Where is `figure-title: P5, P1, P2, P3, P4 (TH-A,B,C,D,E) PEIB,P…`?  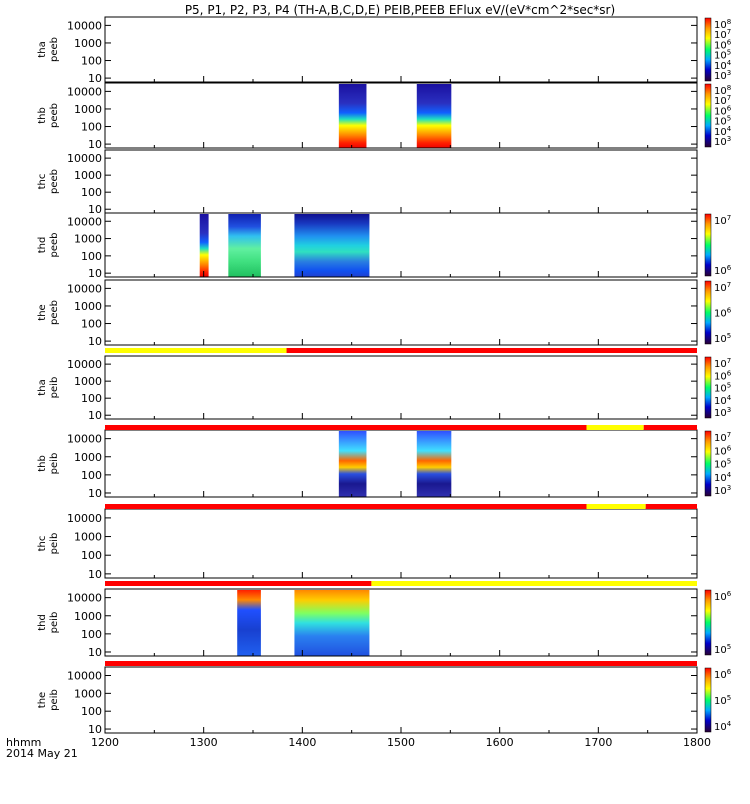
figure-title: P5, P1, P2, P3, P4 (TH-A,B,C,D,E) PEIB,P… is located at coordinates (400, 10).